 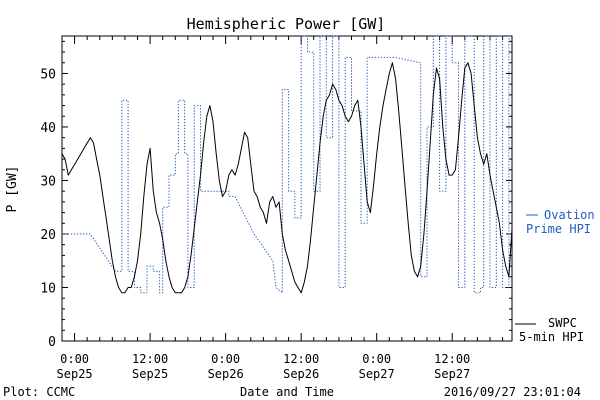 I want to click on y-tick-label: 10, so click(x=48, y=288).